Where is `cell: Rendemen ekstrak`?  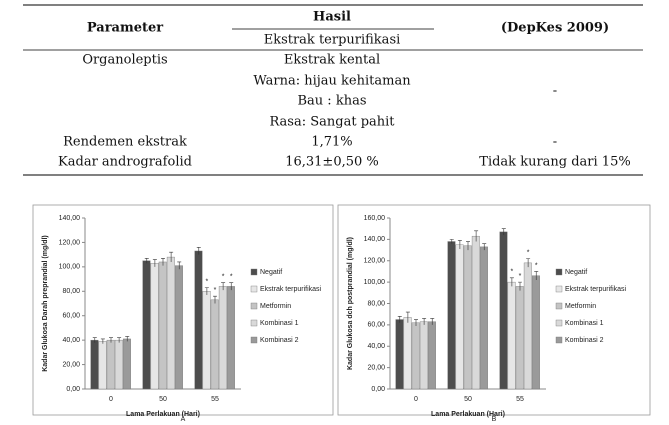 cell: Rendemen ekstrak is located at coordinates (125, 142).